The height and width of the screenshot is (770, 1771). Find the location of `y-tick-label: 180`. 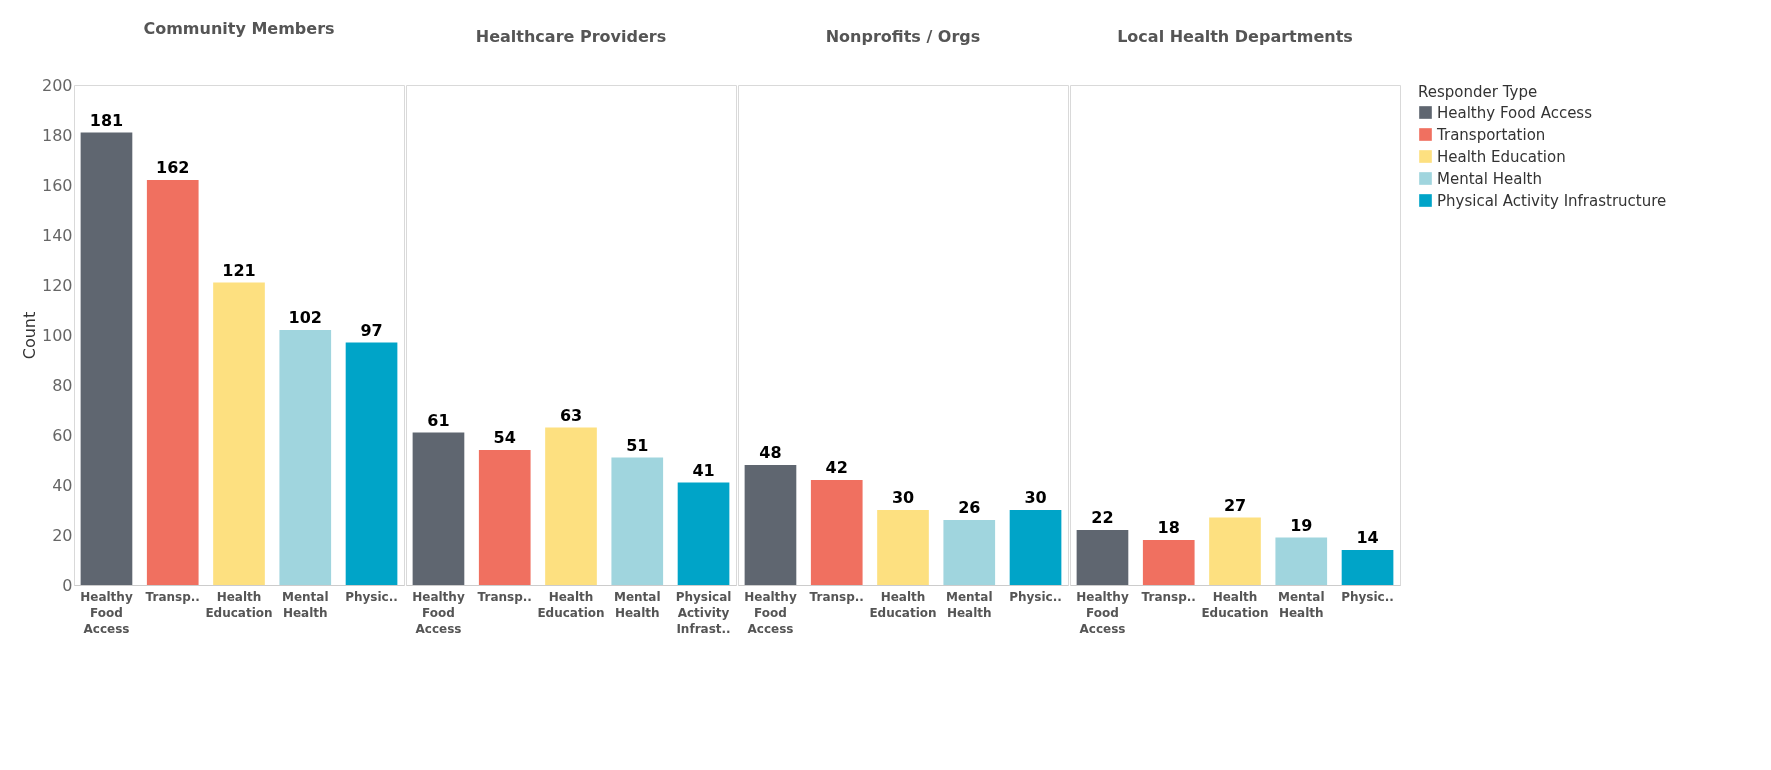

y-tick-label: 180 is located at coordinates (57, 135).